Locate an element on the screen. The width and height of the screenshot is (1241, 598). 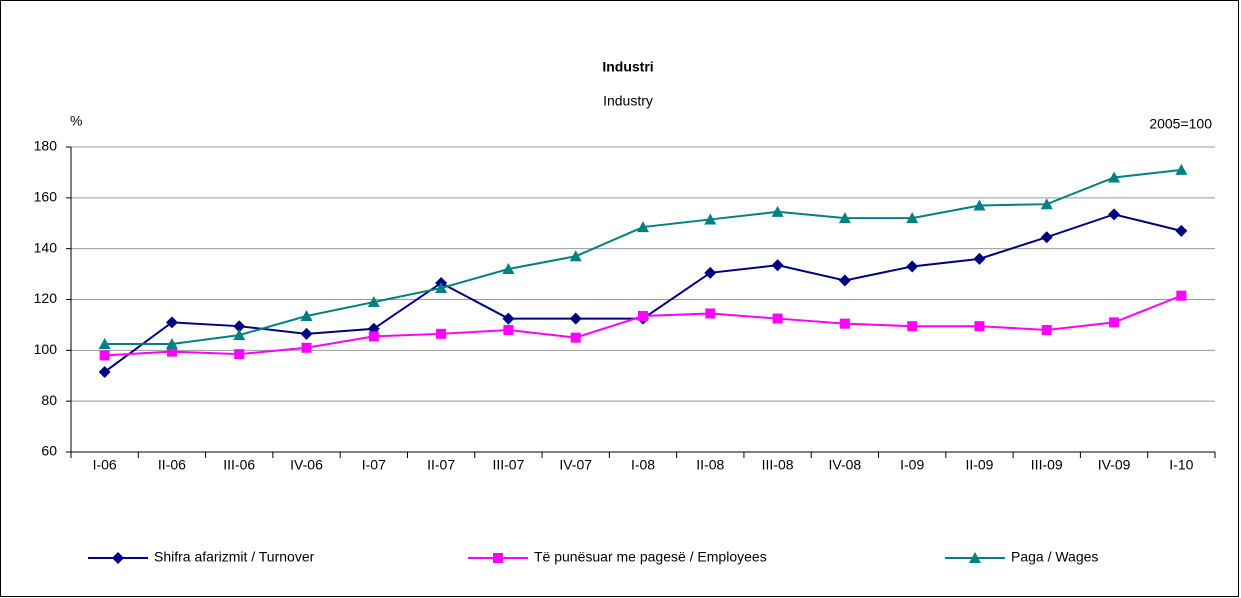
x-tick-label: III-07 is located at coordinates (508, 465).